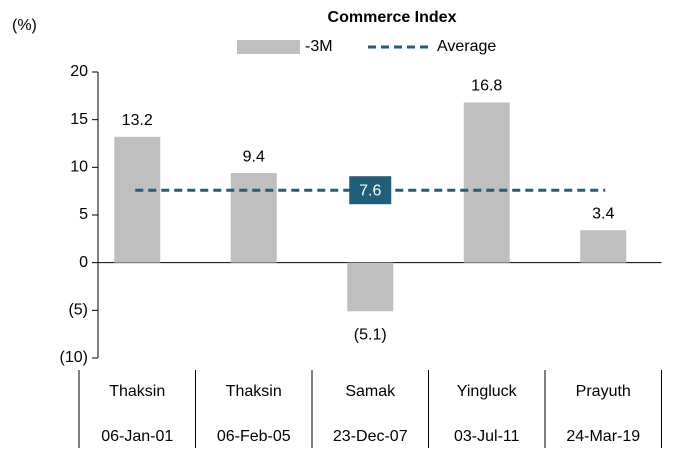 The image size is (674, 453). Describe the element at coordinates (83, 214) in the screenshot. I see `y-tick-label: 5` at that location.